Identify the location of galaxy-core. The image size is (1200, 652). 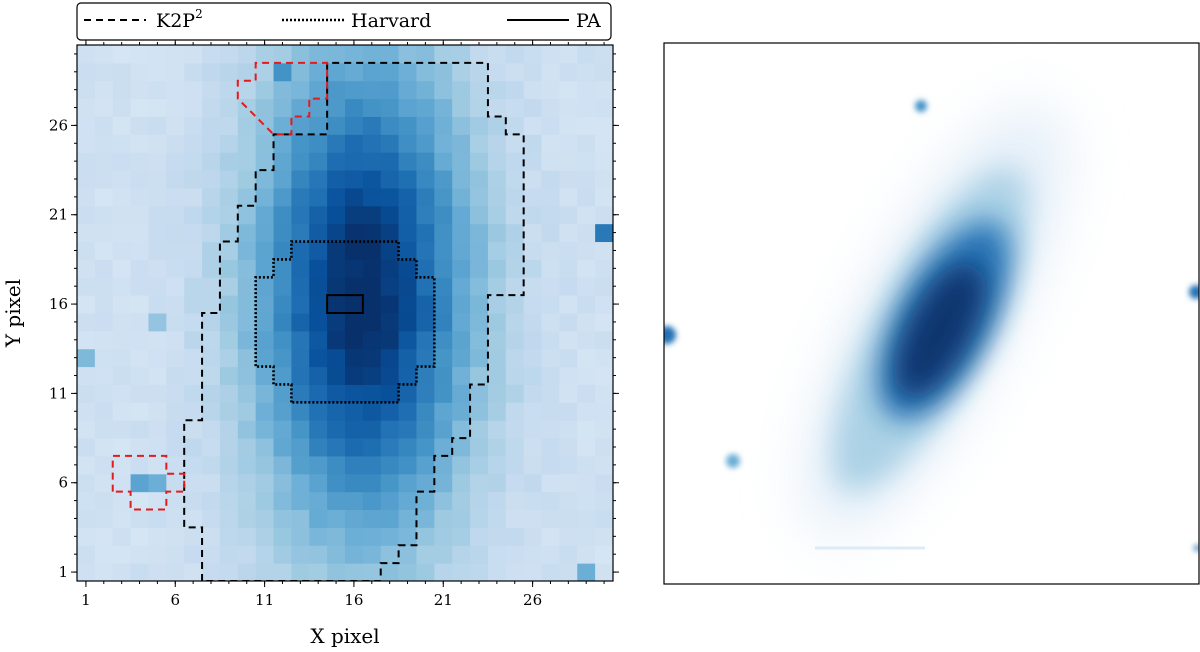
(940, 330).